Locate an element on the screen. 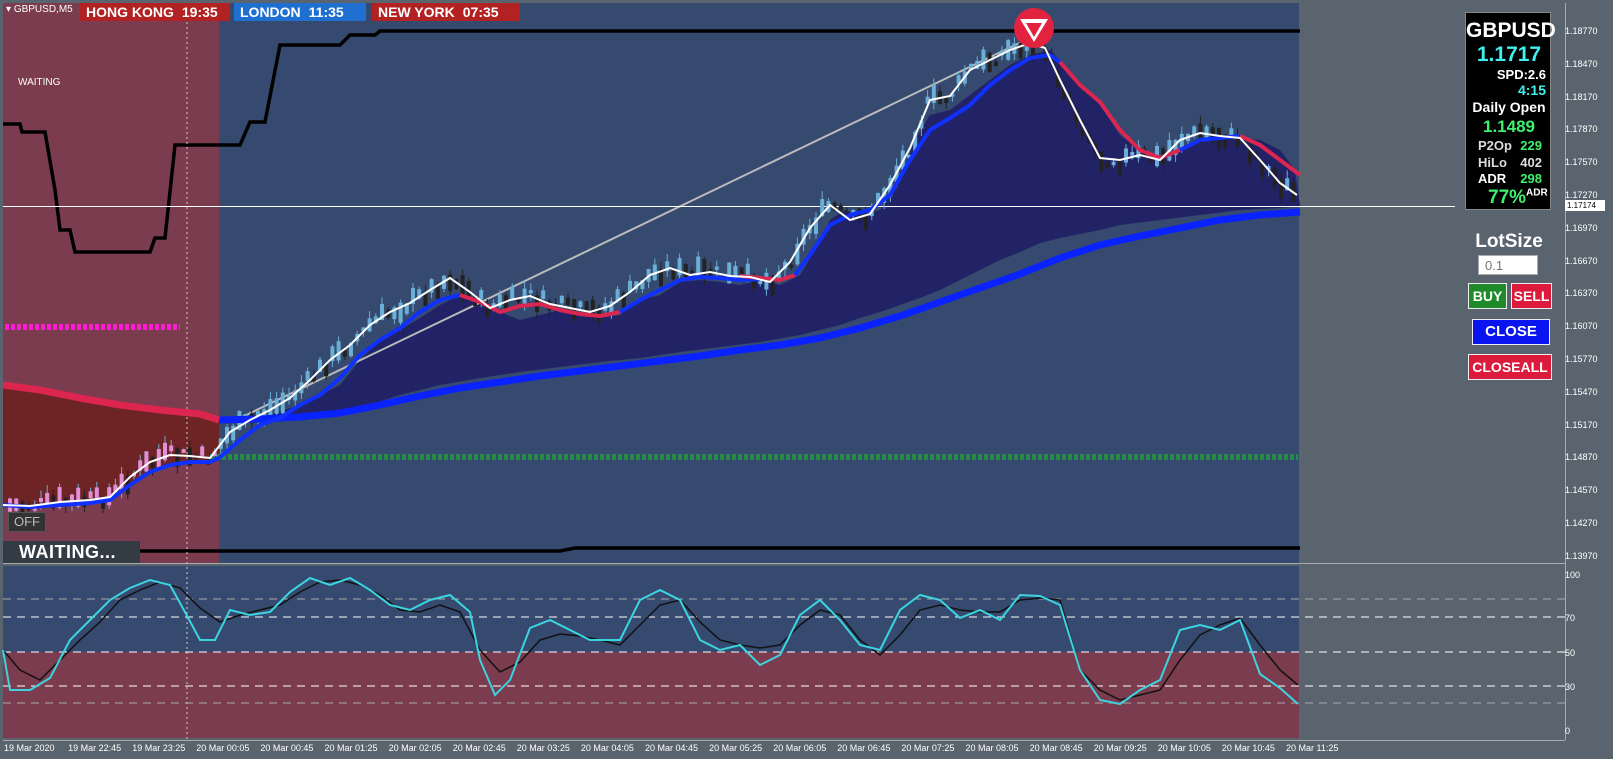  panel-daily-open-label: Daily Open is located at coordinates (1509, 107).